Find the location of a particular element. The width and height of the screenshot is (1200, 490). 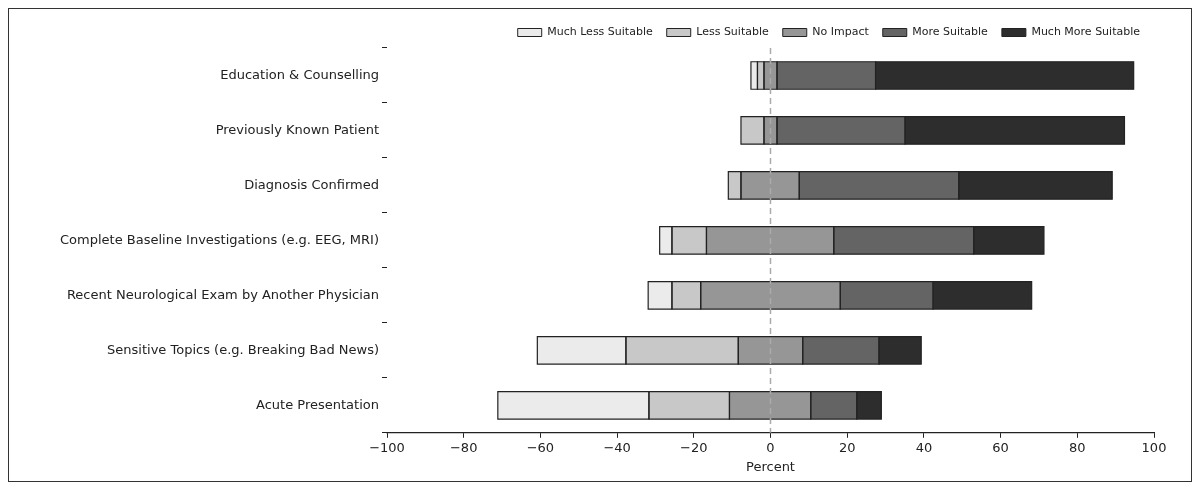

y-tick-label: Acute Presentation is located at coordinates (317, 404).